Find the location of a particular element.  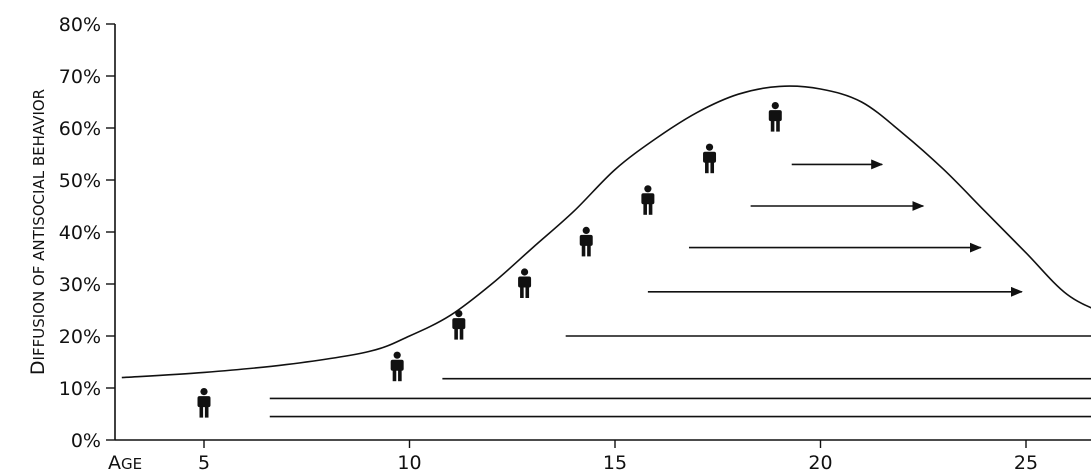

x-tick-label: 25 is located at coordinates (1026, 462).